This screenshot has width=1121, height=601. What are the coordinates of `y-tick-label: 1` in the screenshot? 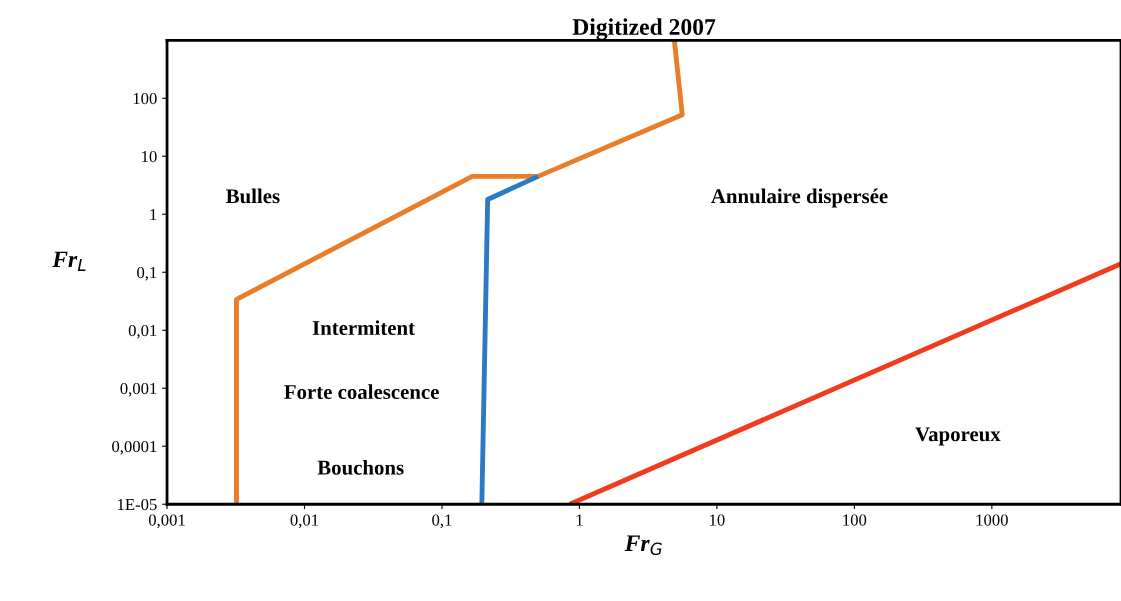 It's located at (153, 215).